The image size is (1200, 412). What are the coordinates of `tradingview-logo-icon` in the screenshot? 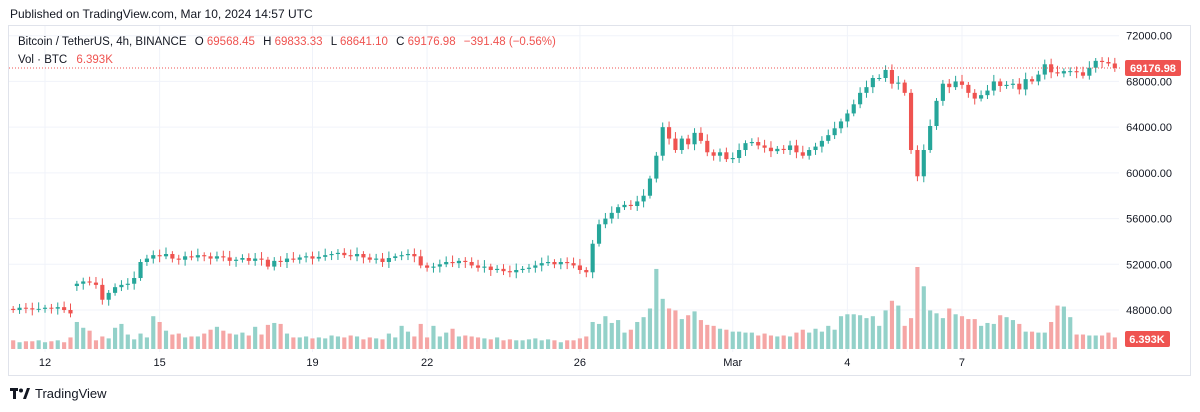 It's located at (20, 393).